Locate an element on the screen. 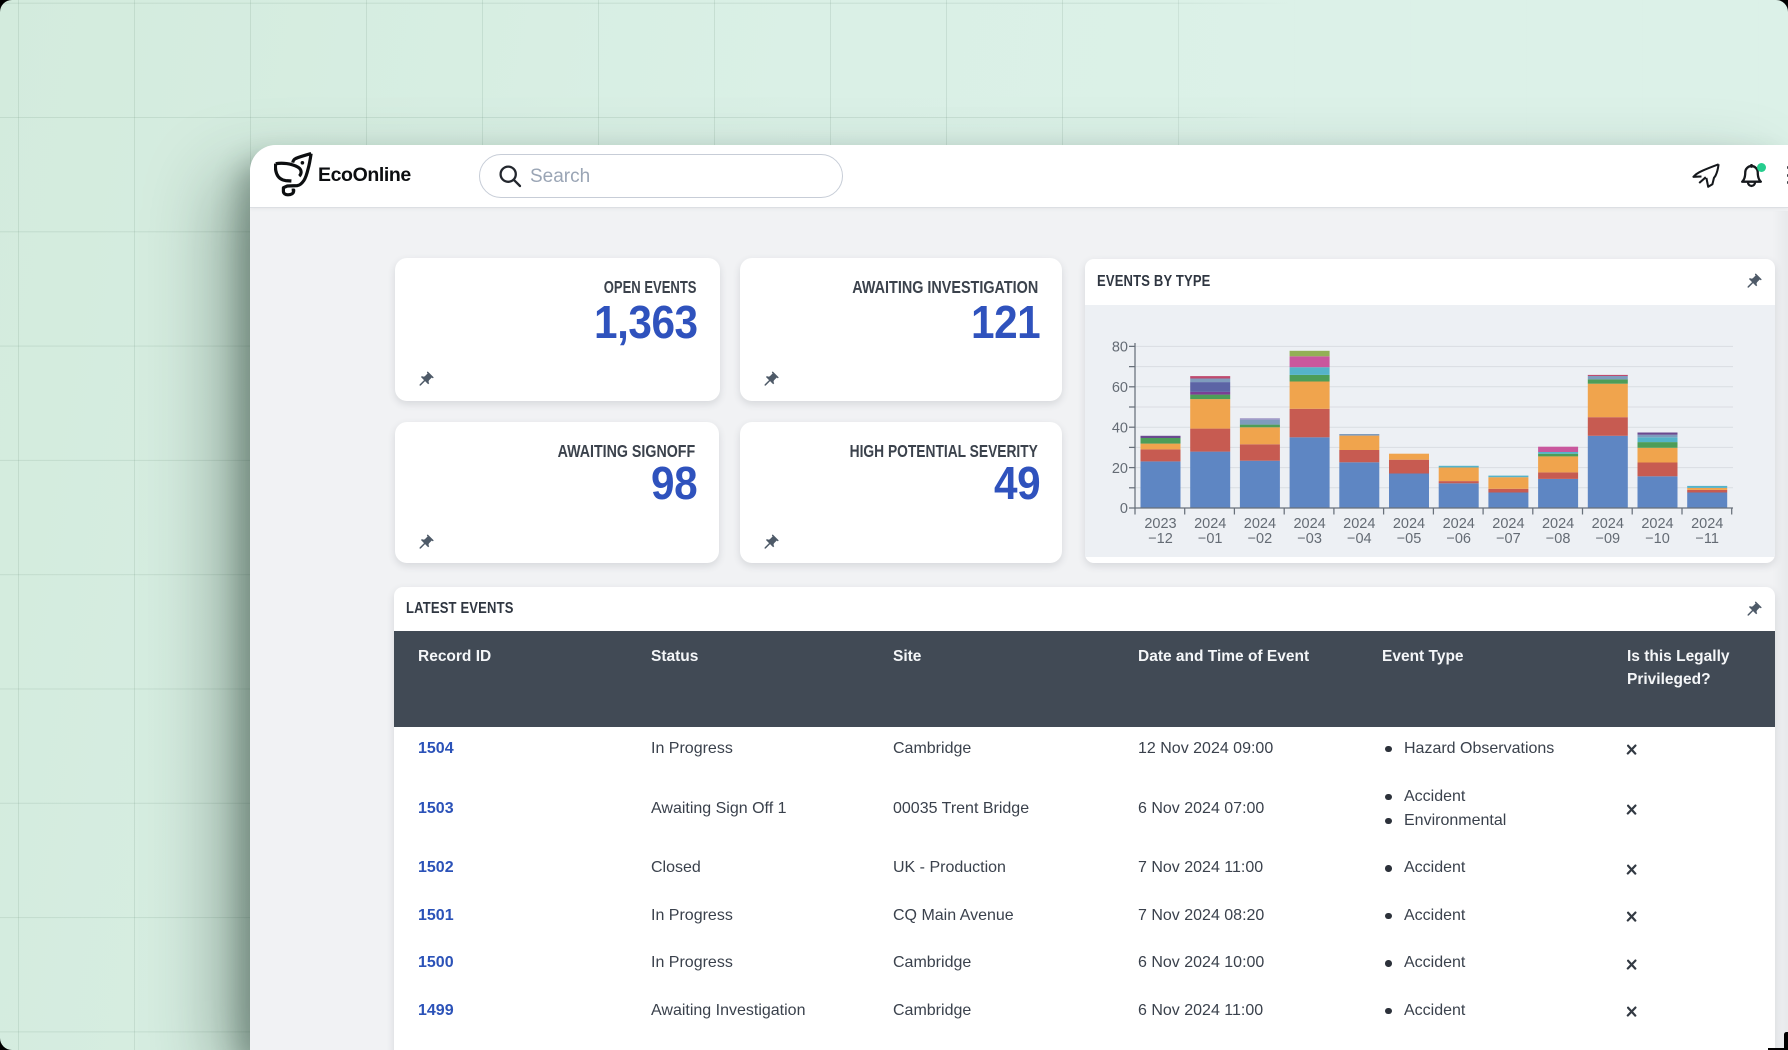 This screenshot has width=1788, height=1050. svg-text: −11 is located at coordinates (1707, 539).